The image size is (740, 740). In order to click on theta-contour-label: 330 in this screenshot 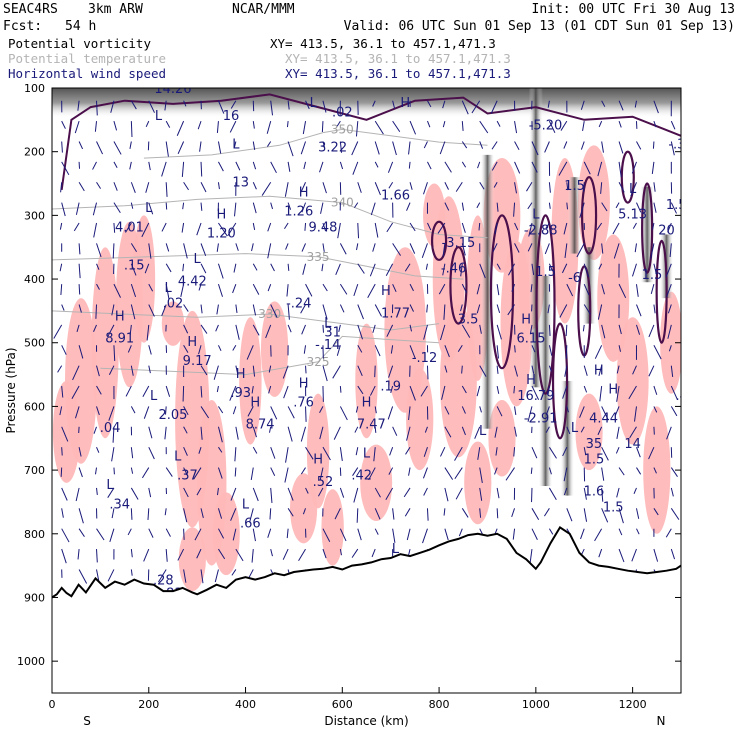, I will do `click(269, 314)`.